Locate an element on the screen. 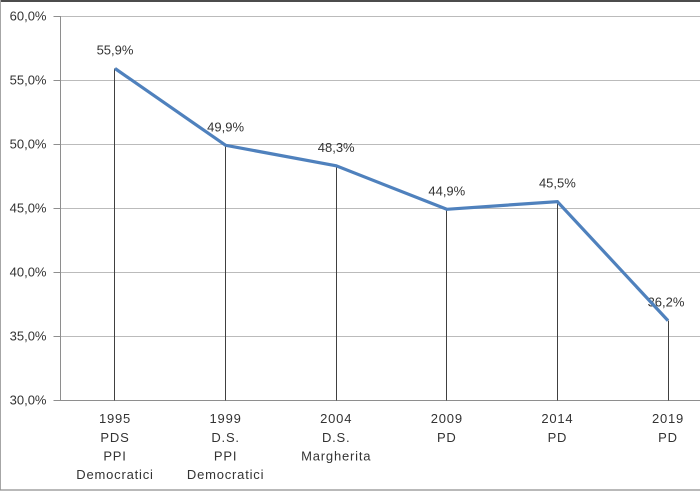 This screenshot has height=493, width=700. svg-text: 60,0% is located at coordinates (28, 16).